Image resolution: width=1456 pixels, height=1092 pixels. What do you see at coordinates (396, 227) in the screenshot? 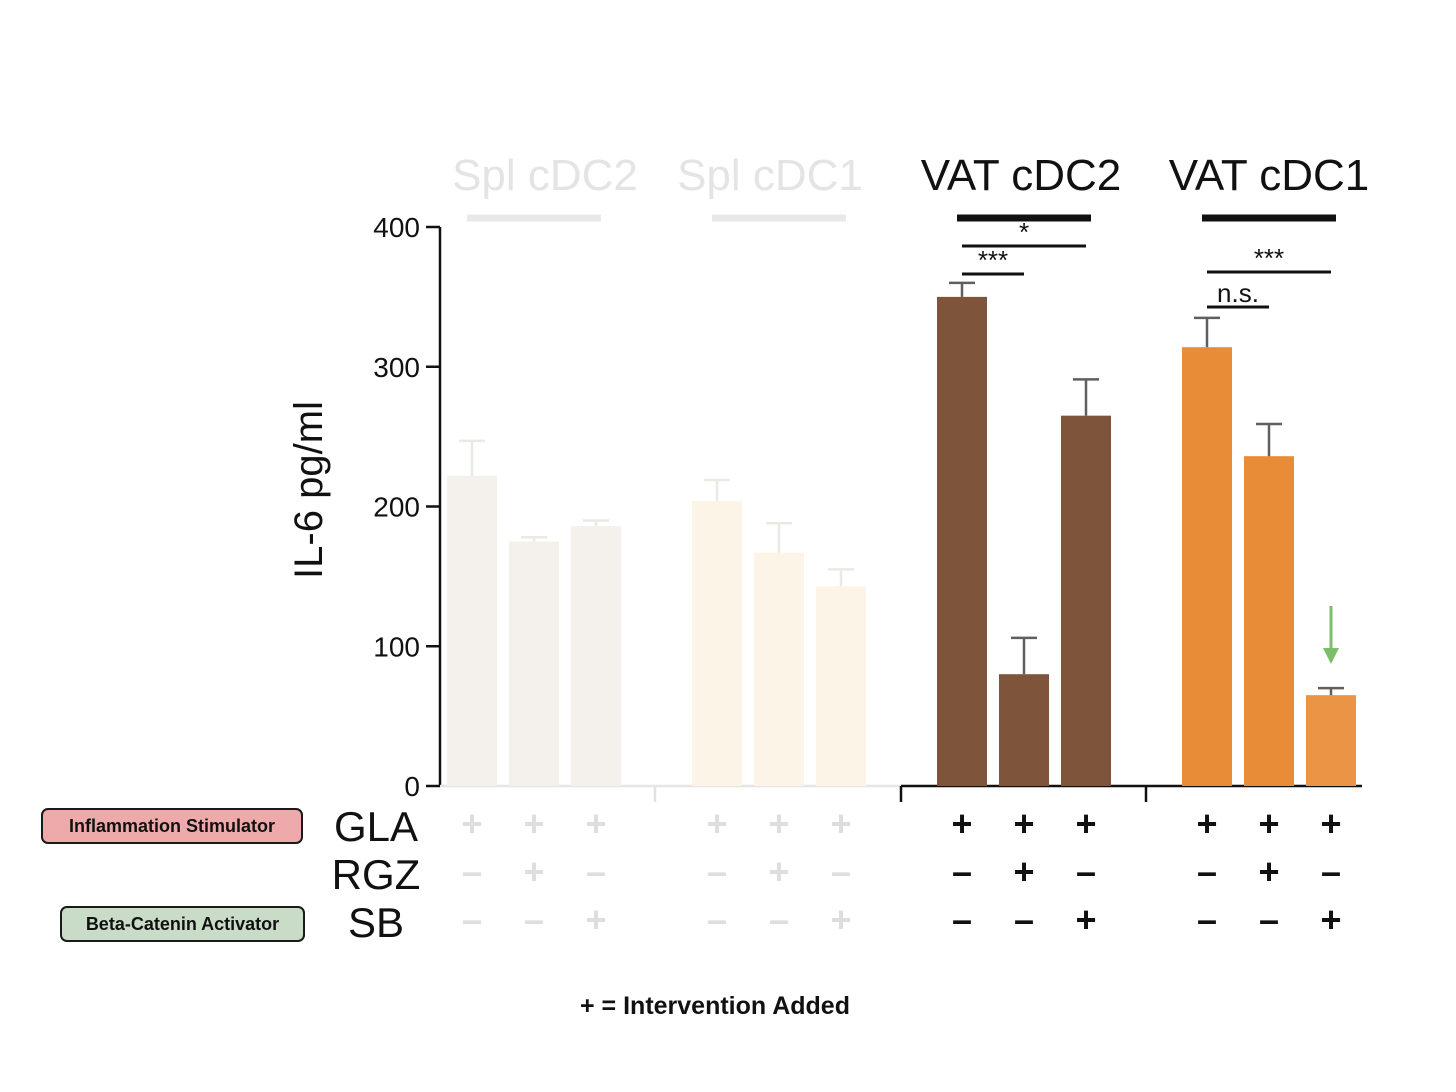
I see `y-tick-label-400: 400` at bounding box center [396, 227].